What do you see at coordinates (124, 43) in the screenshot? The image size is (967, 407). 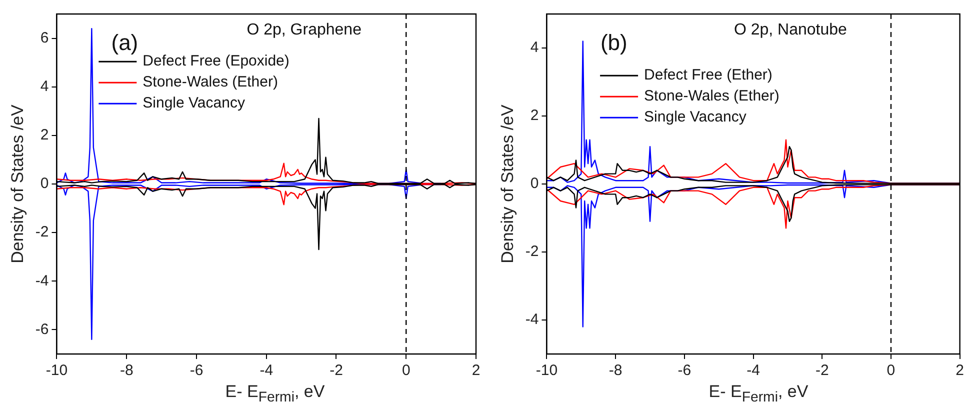 I see `annotation: (a)` at bounding box center [124, 43].